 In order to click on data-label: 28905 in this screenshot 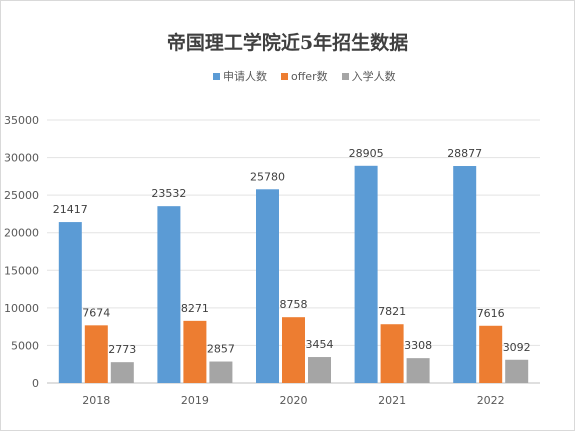, I will do `click(366, 153)`.